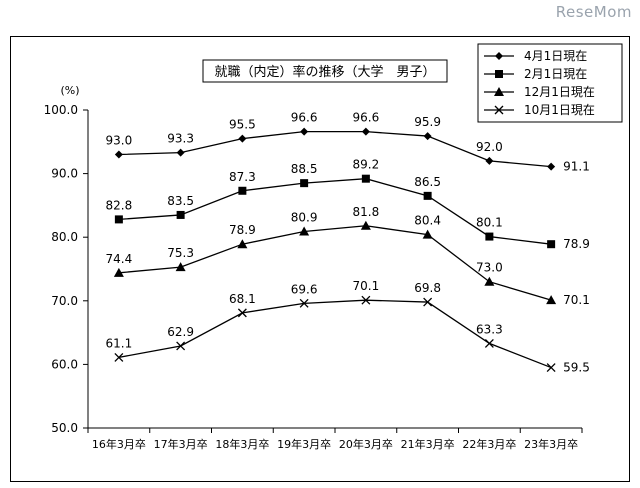 This screenshot has height=488, width=640. I want to click on data-label: 73.0, so click(489, 268).